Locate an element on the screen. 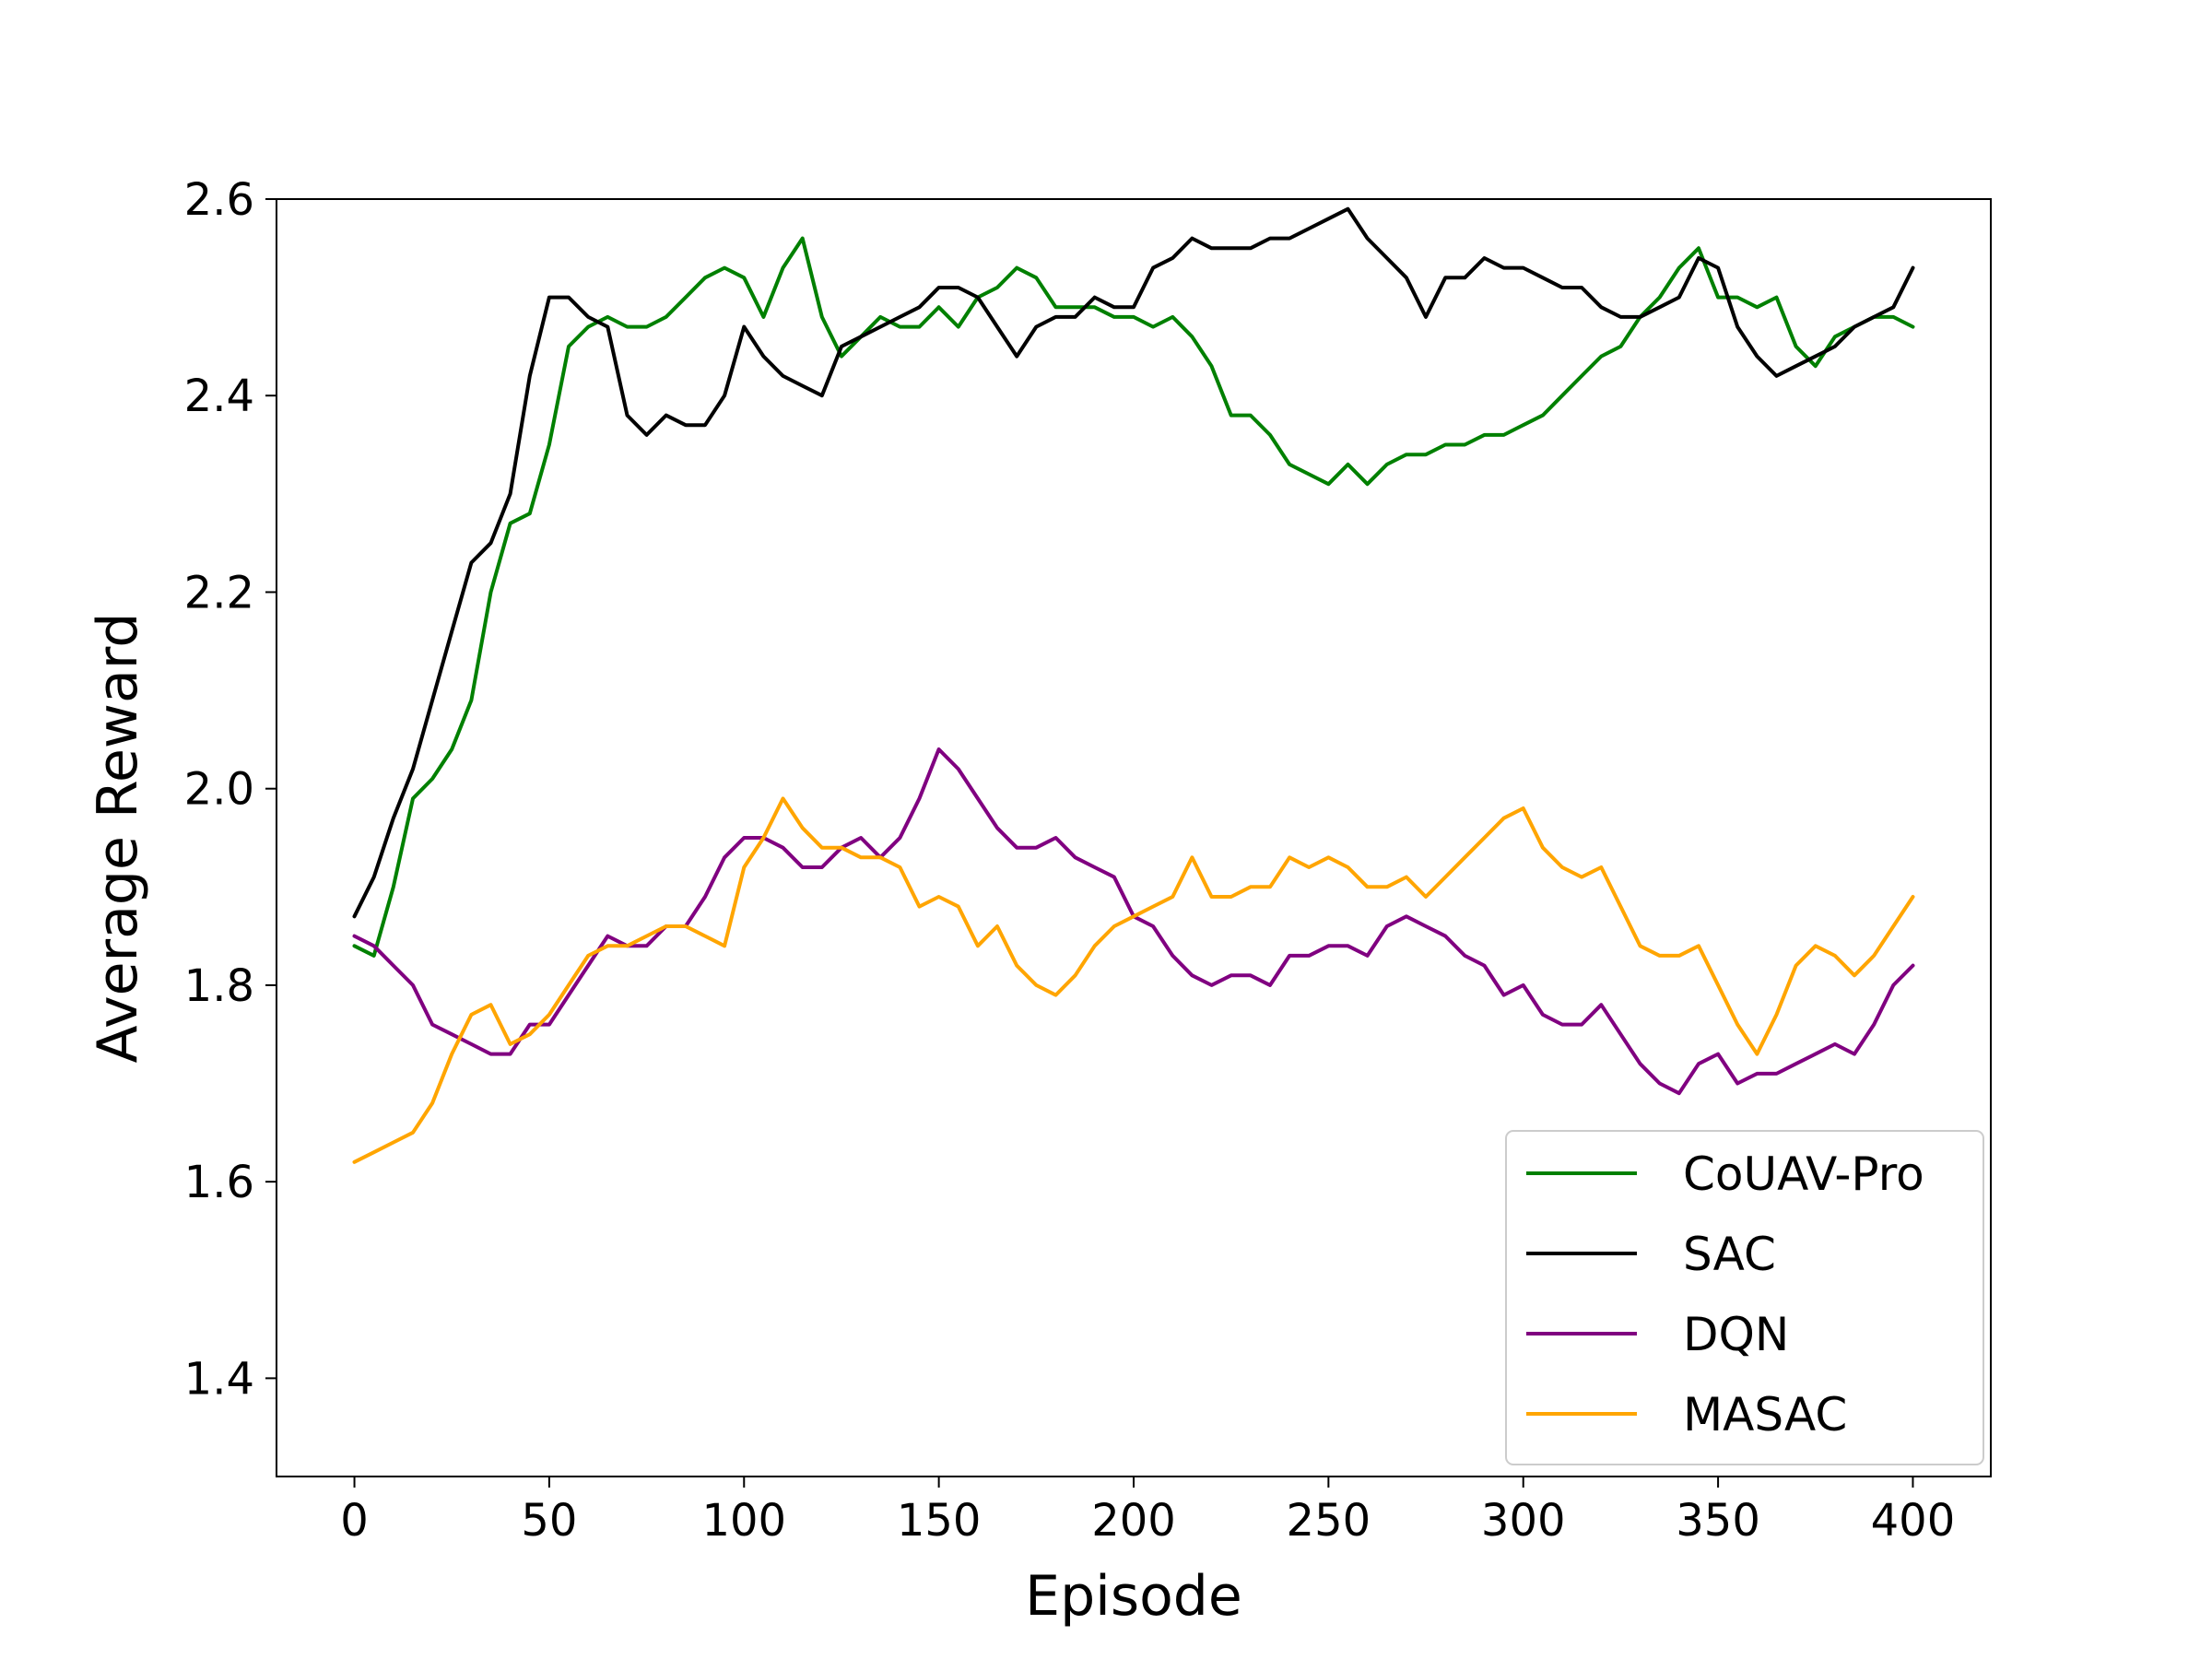 The height and width of the screenshot is (1659, 2212). x-tick-label: 100 is located at coordinates (743, 1521).